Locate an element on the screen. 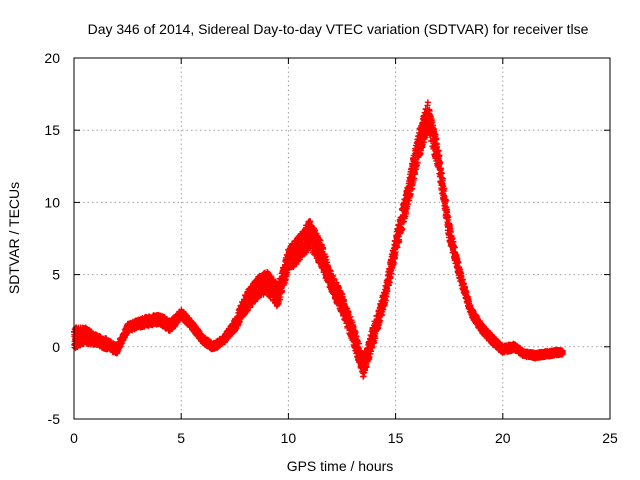 This screenshot has height=480, width=640. x-axis-label: GPS time / hours is located at coordinates (340, 466).